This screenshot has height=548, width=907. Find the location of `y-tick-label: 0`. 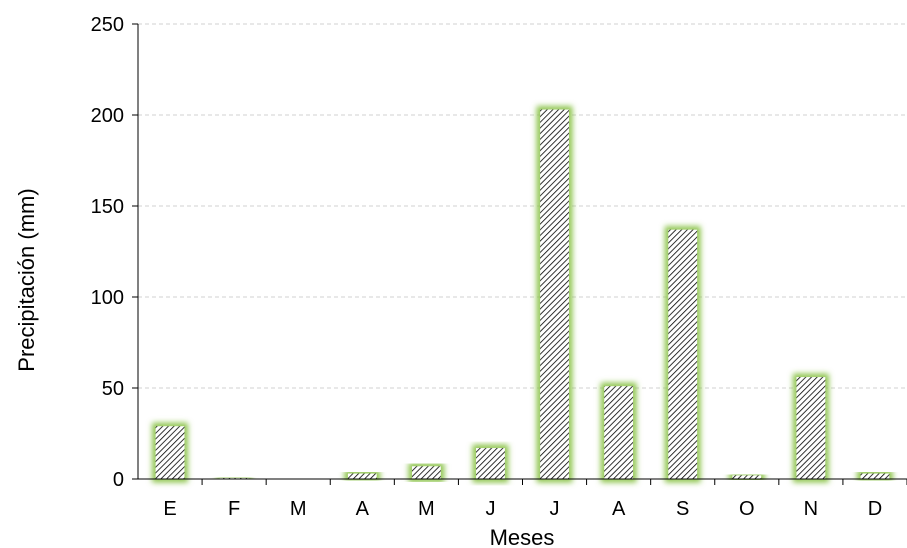

y-tick-label: 0 is located at coordinates (118, 480).